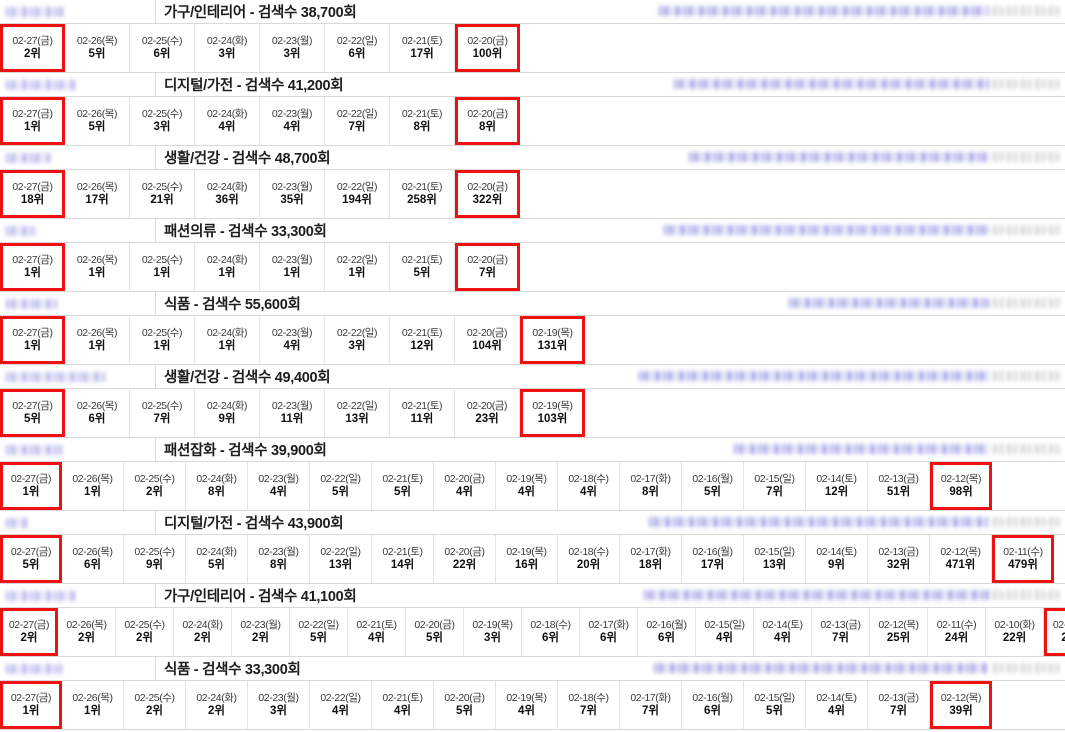  Describe the element at coordinates (487, 413) in the screenshot. I see `rank-cell: 02-20(금) 23위` at that location.